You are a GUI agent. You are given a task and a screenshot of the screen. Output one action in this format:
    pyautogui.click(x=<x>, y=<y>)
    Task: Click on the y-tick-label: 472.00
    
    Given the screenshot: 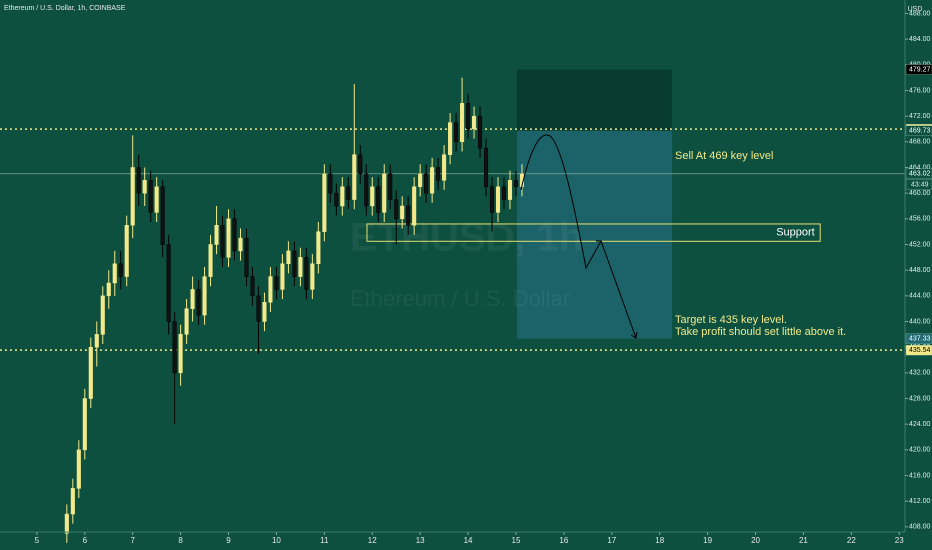 What is the action you would take?
    pyautogui.click(x=920, y=116)
    